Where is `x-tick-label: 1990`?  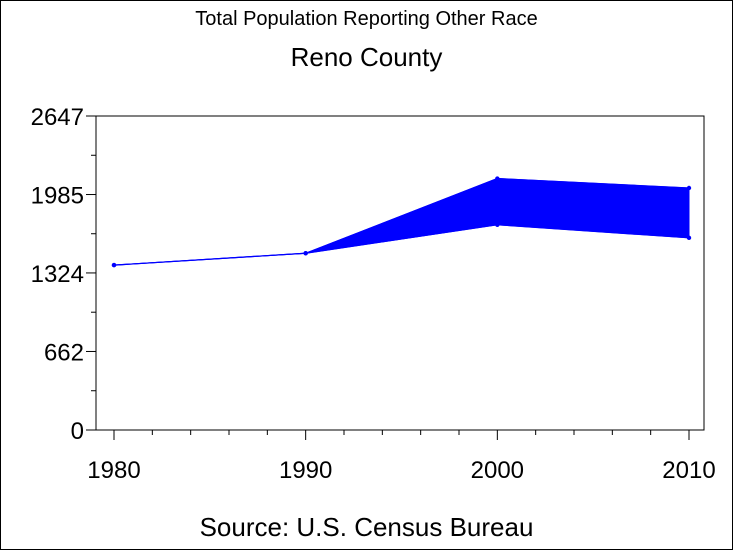
x-tick-label: 1990 is located at coordinates (305, 470).